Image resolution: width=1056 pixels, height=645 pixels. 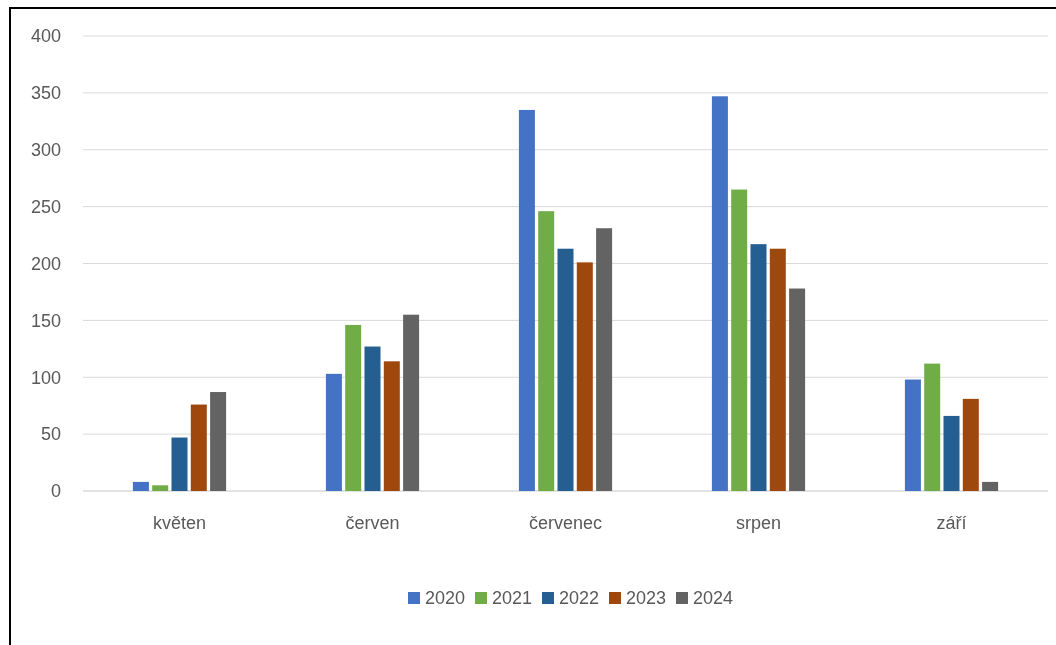 What do you see at coordinates (45, 206) in the screenshot?
I see `y-tick-label: 250` at bounding box center [45, 206].